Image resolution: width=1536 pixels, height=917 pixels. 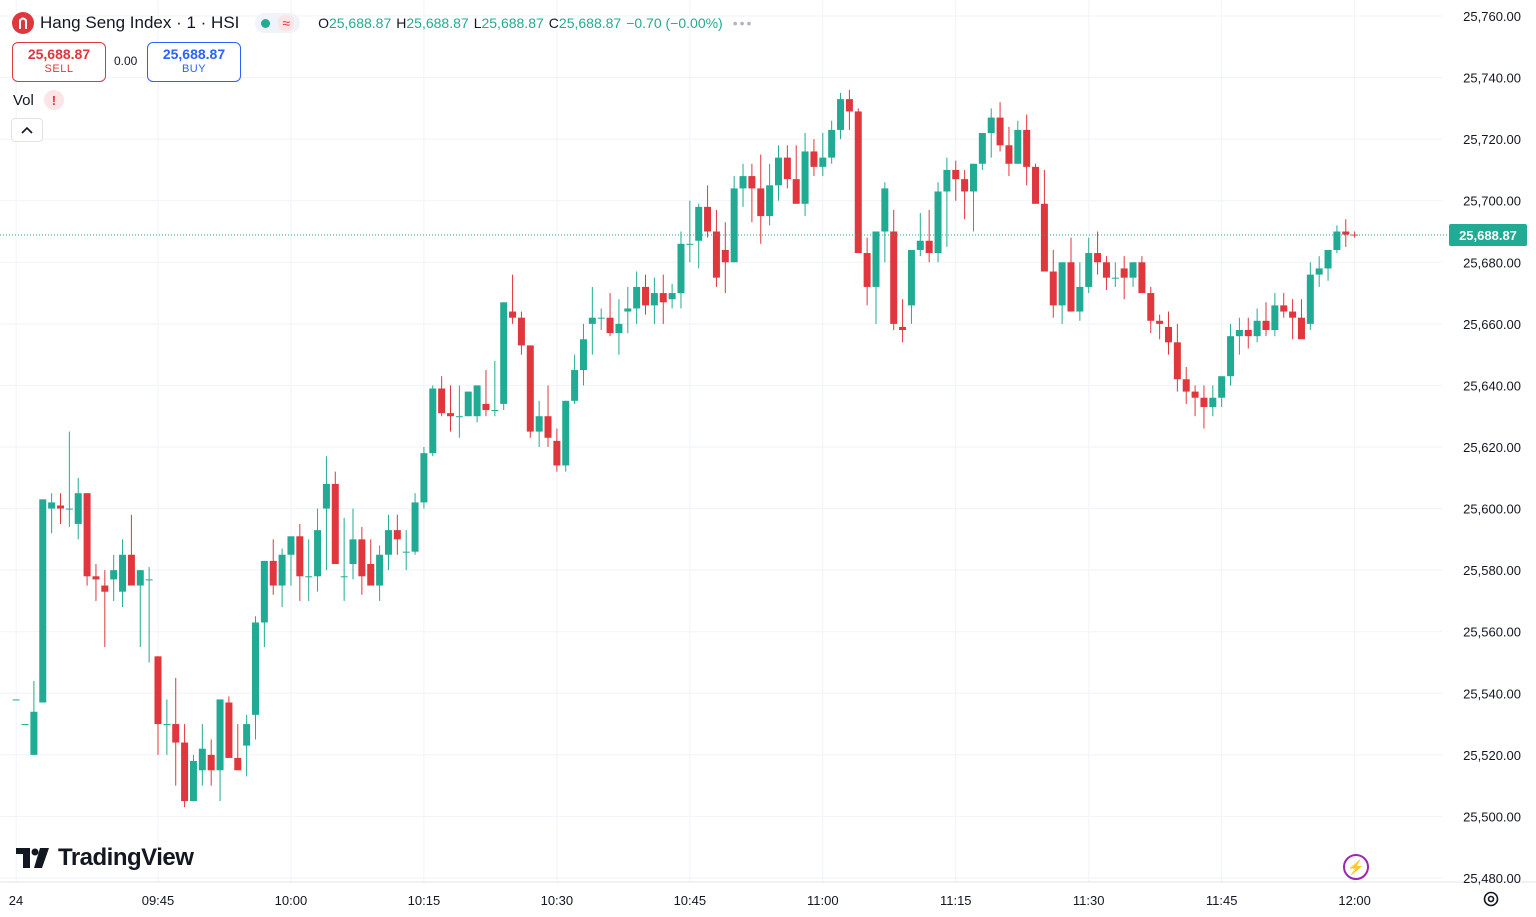 What do you see at coordinates (1492, 878) in the screenshot?
I see `y-tick-label: 25,480.00` at bounding box center [1492, 878].